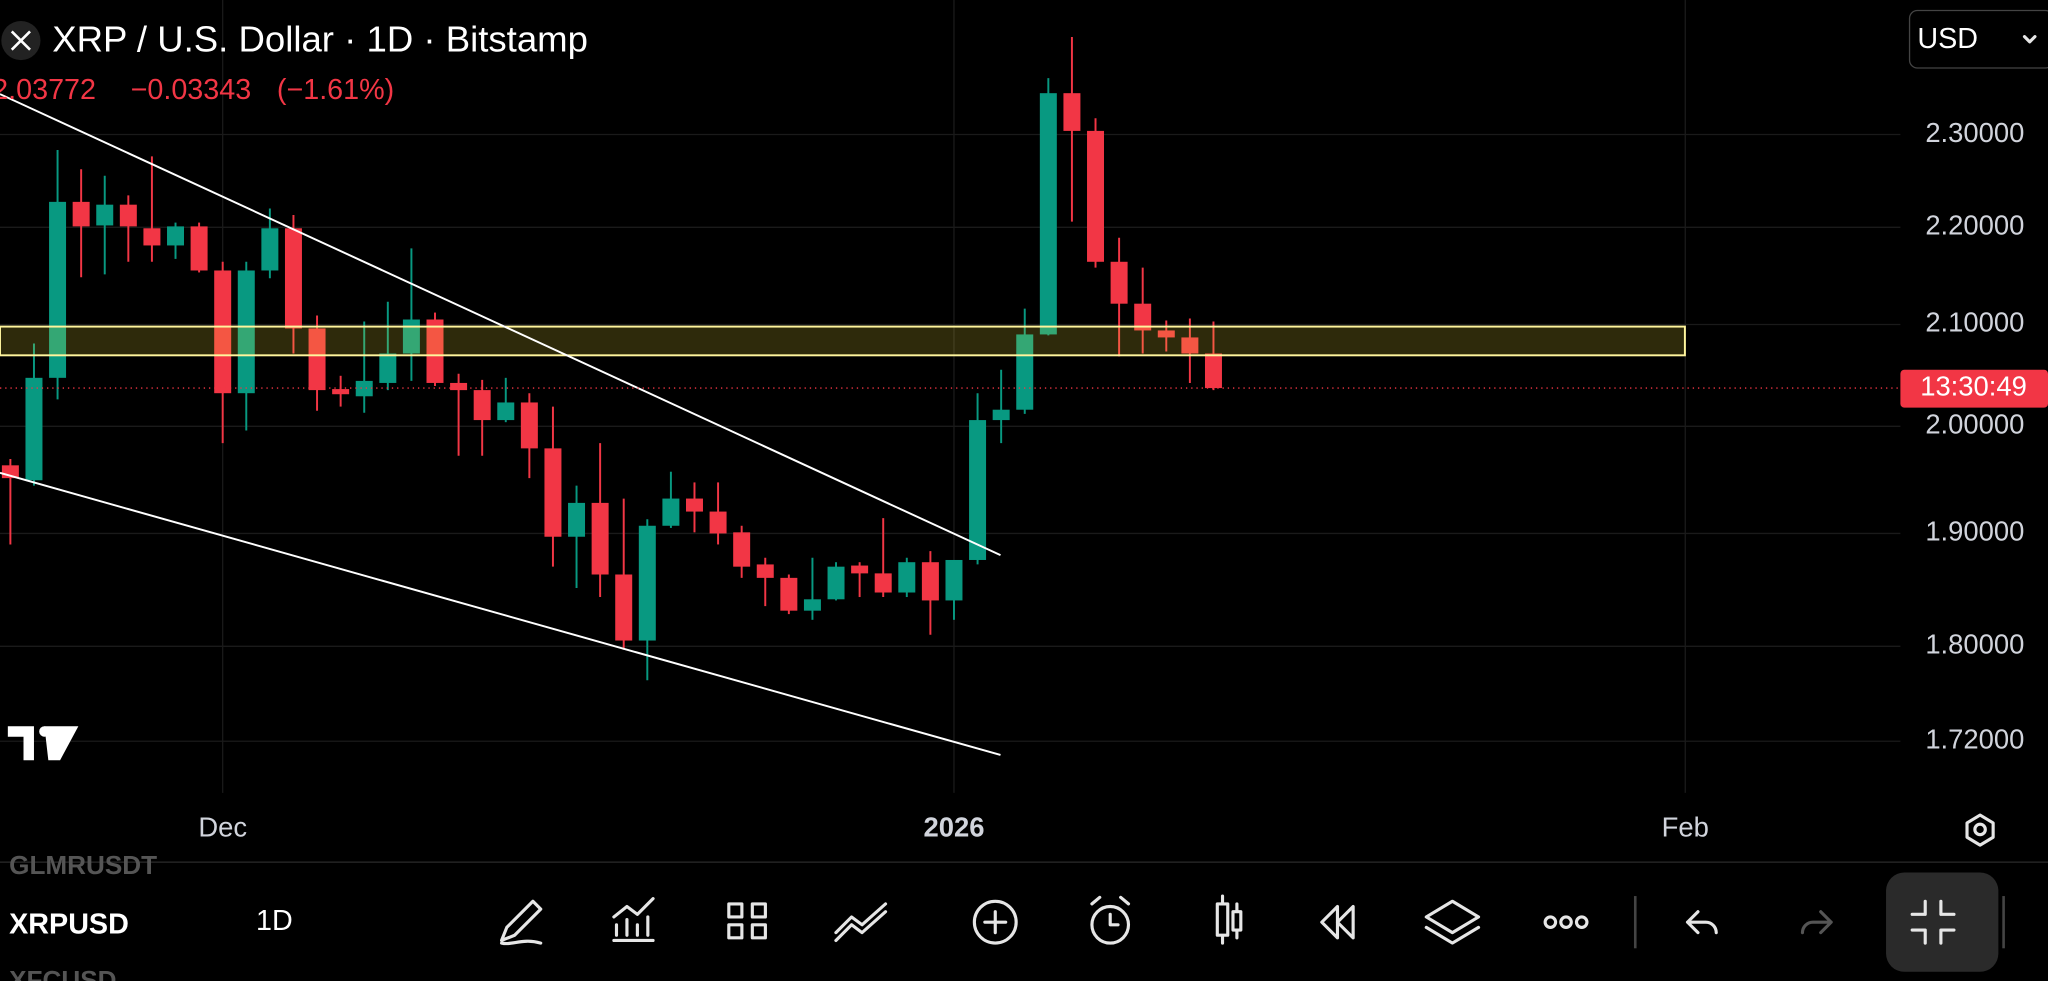 Image resolution: width=2048 pixels, height=981 pixels. What do you see at coordinates (1974, 132) in the screenshot?
I see `y-tick-label: 2.30000` at bounding box center [1974, 132].